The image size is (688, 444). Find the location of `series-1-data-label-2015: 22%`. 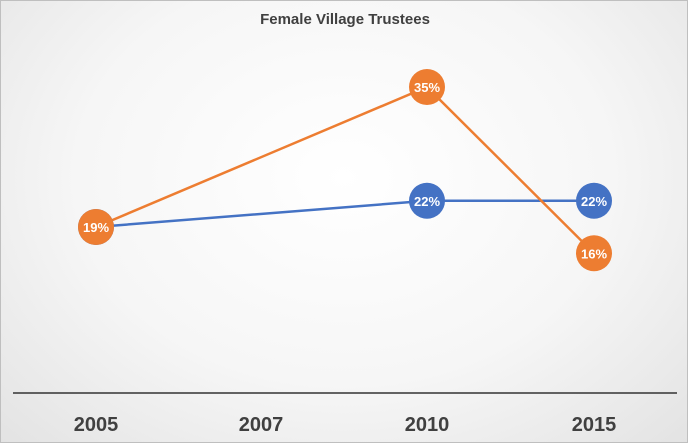

series-1-data-label-2015: 22% is located at coordinates (594, 201).